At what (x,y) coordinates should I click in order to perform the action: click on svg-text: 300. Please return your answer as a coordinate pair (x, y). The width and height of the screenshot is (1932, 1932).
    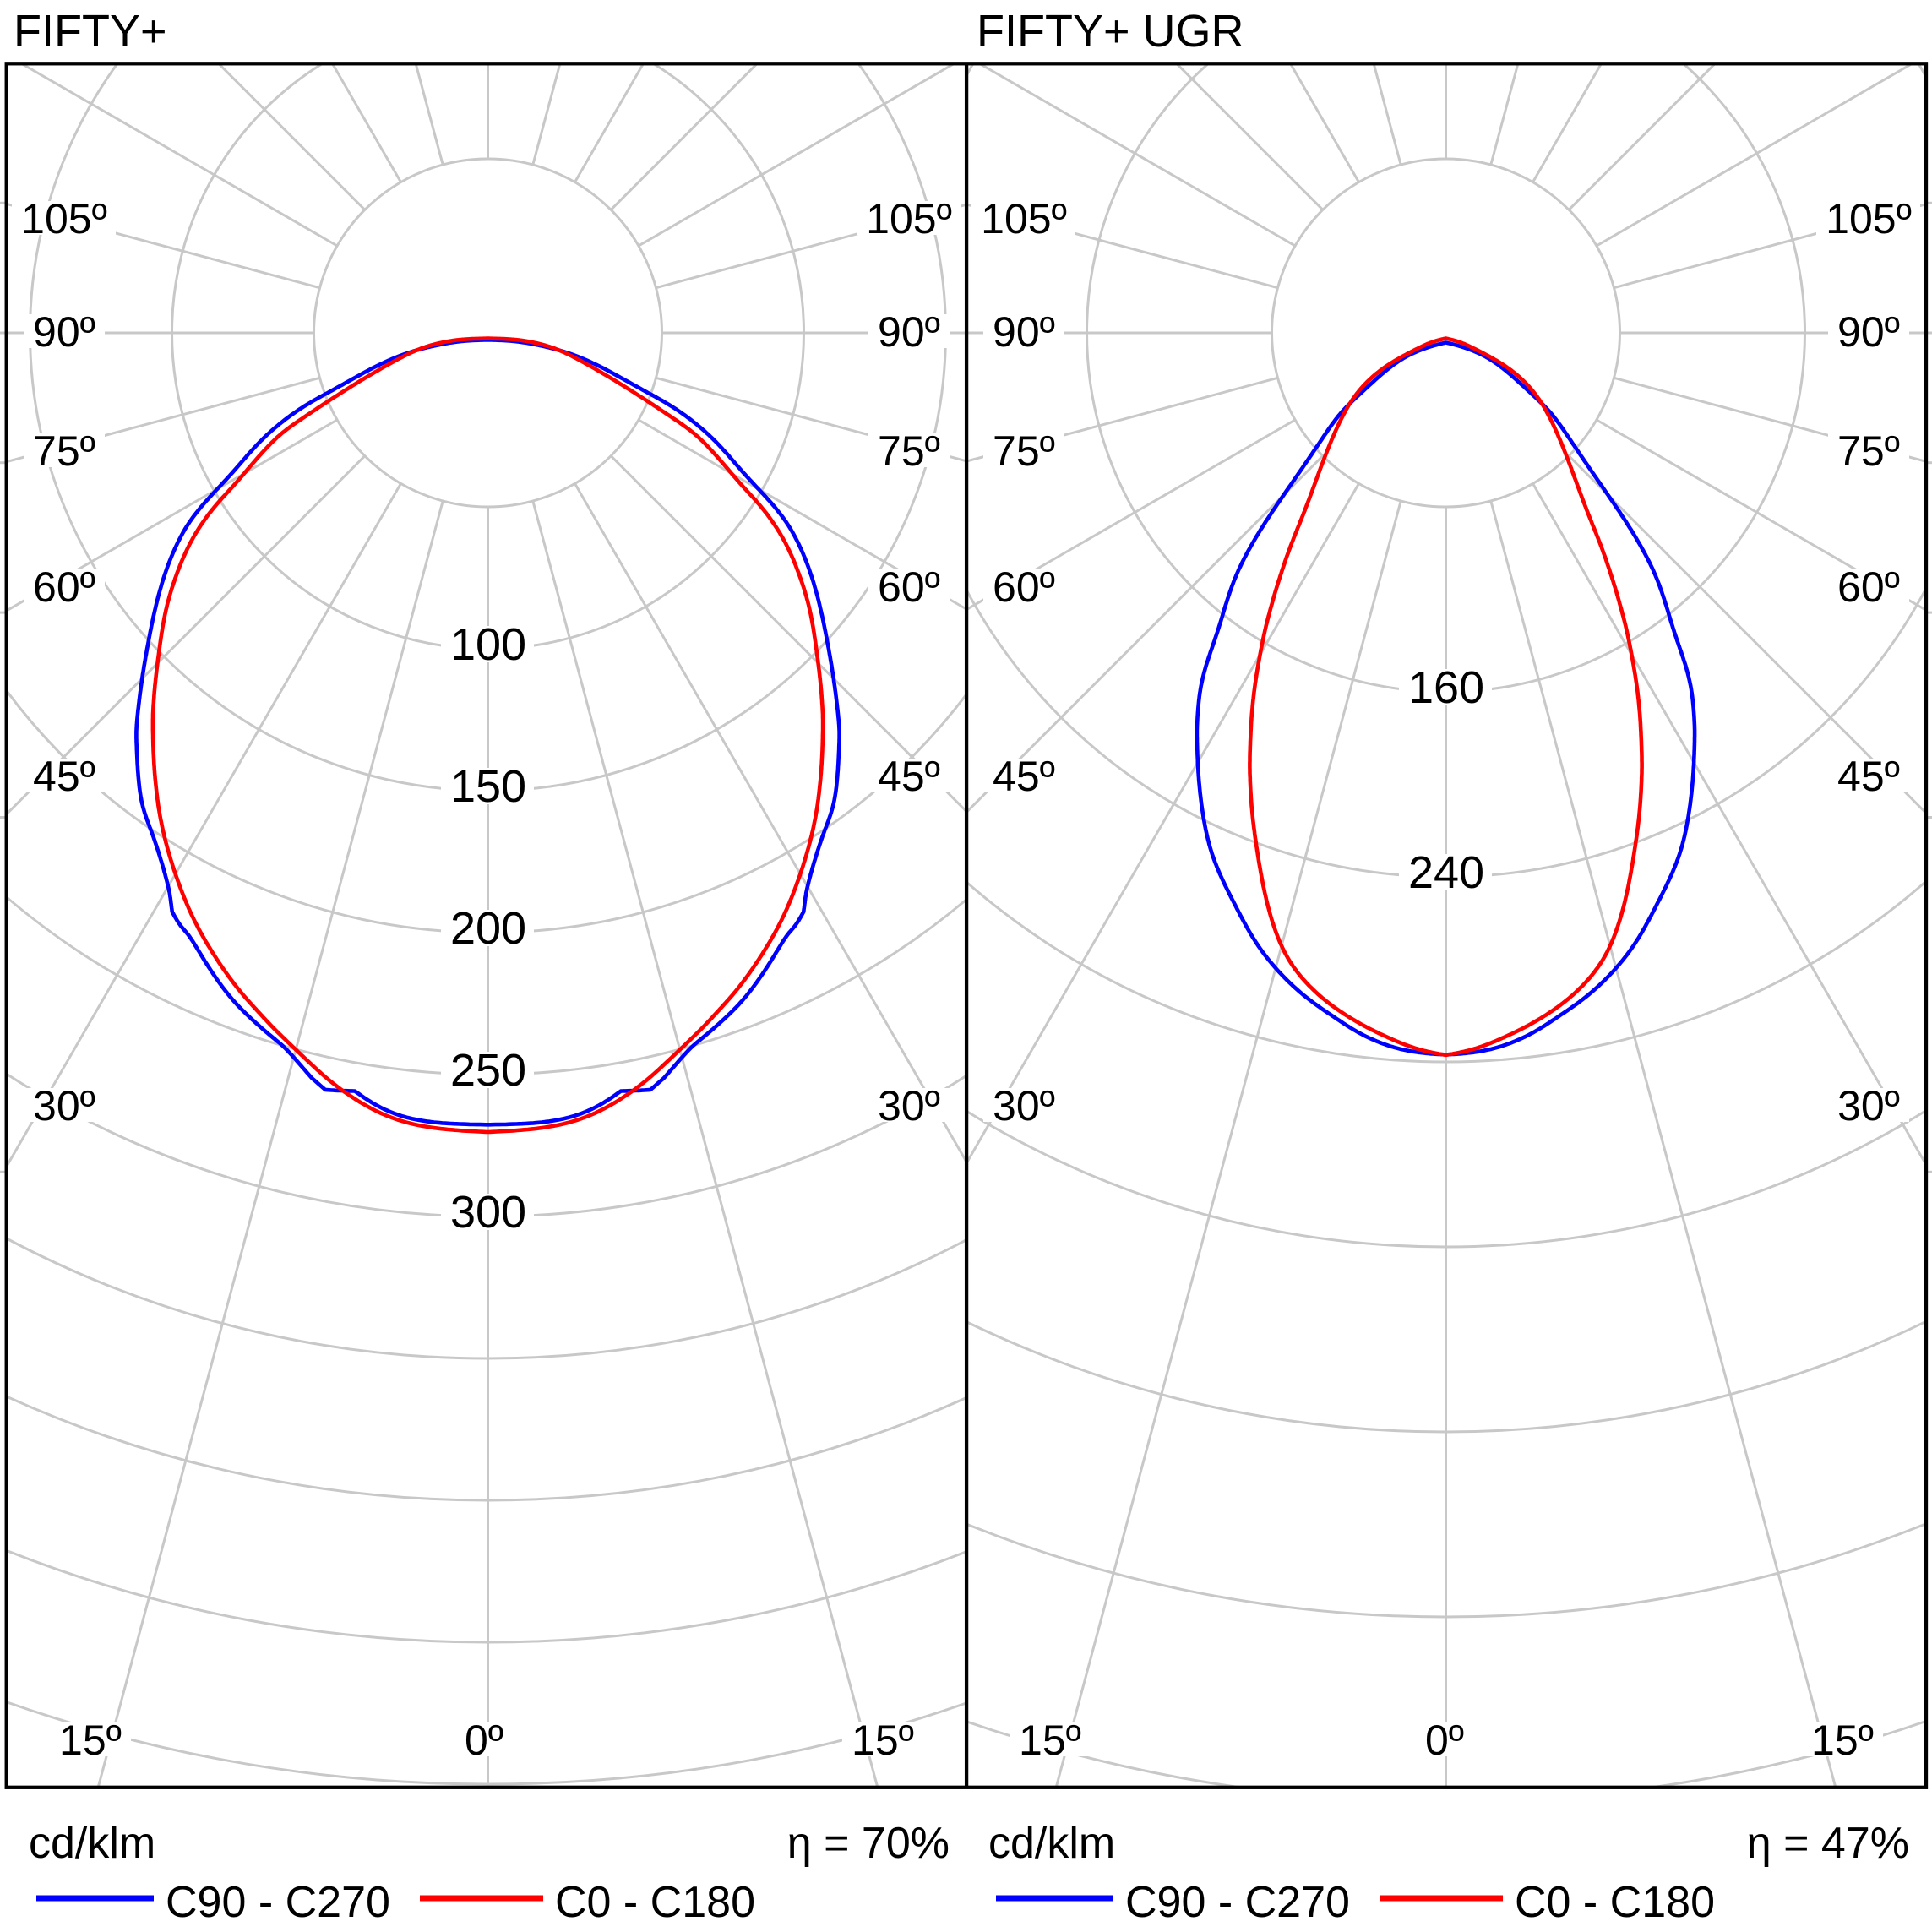
    Looking at the image, I should click on (488, 1212).